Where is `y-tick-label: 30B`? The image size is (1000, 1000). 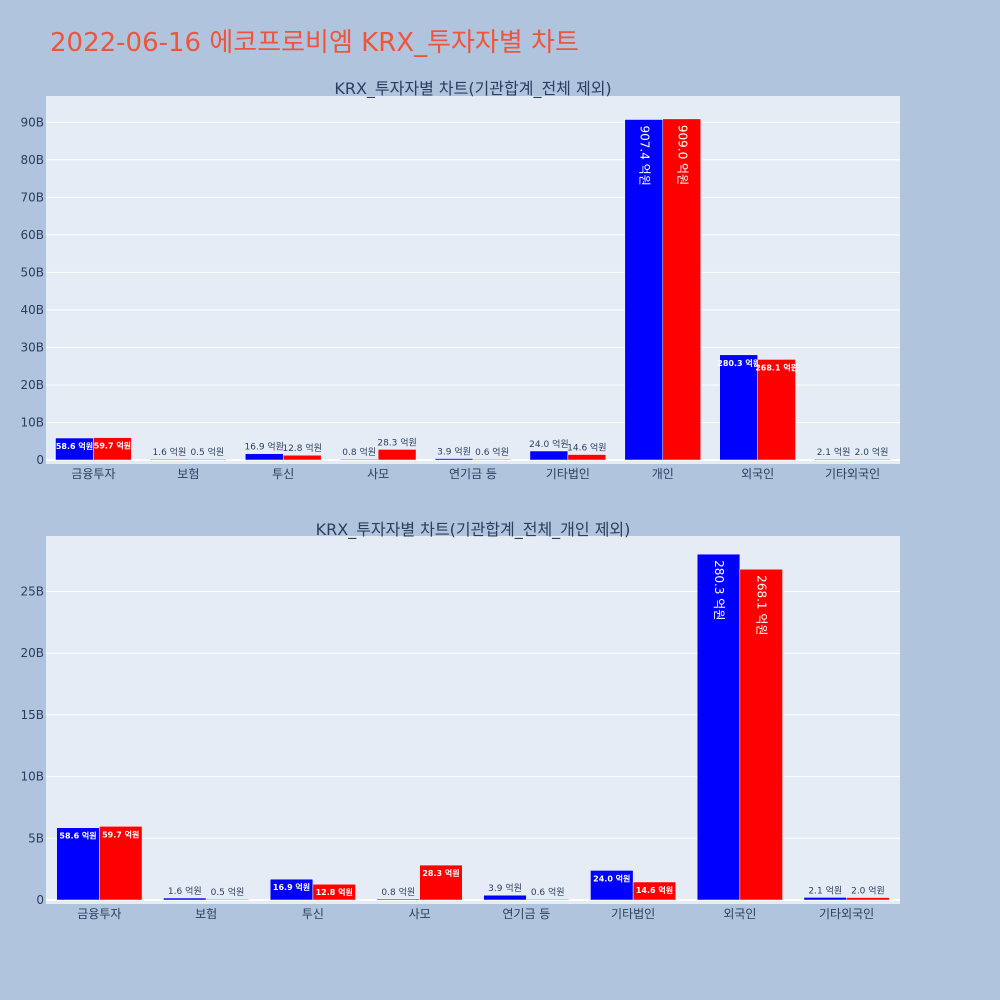 y-tick-label: 30B is located at coordinates (32, 347).